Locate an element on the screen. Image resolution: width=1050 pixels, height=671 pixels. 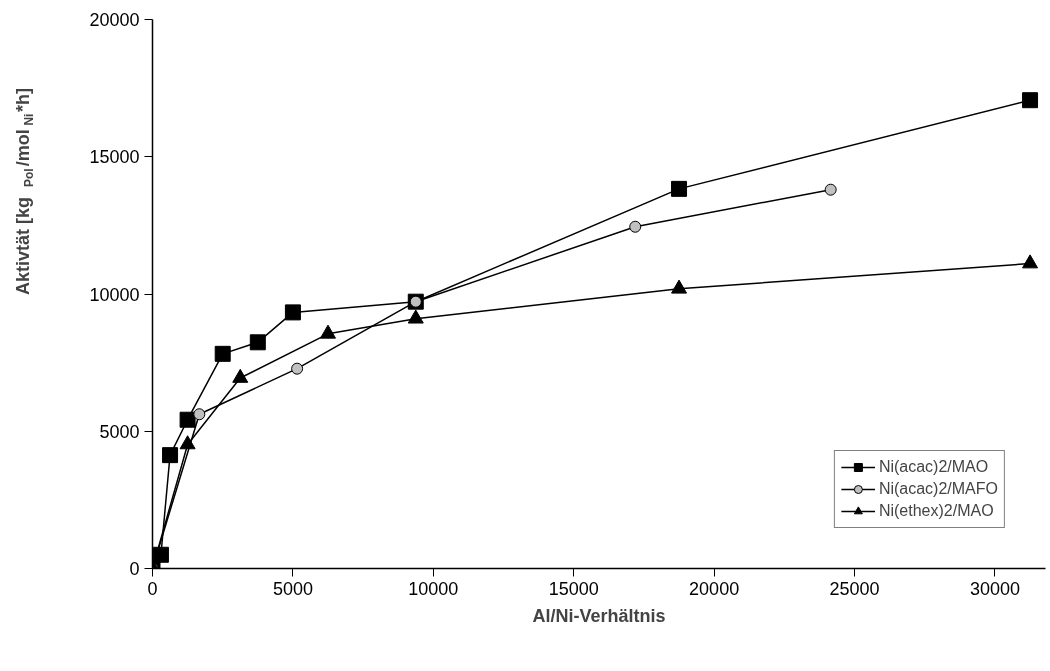
y-tick-label: 20000 is located at coordinates (114, 20).